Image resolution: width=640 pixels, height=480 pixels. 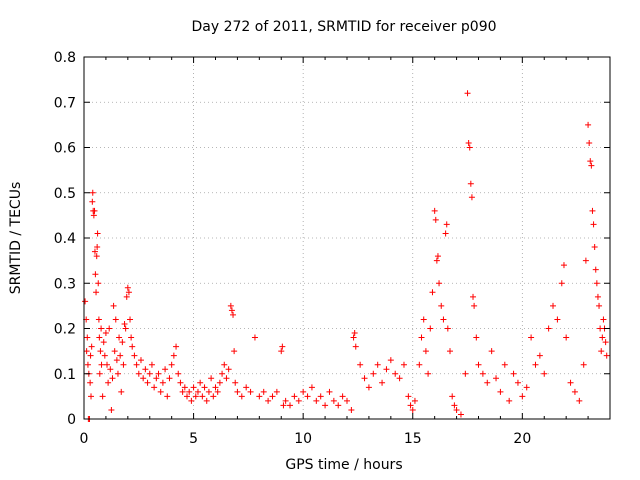 I want to click on y-tick-label: 0.6, so click(x=65, y=149).